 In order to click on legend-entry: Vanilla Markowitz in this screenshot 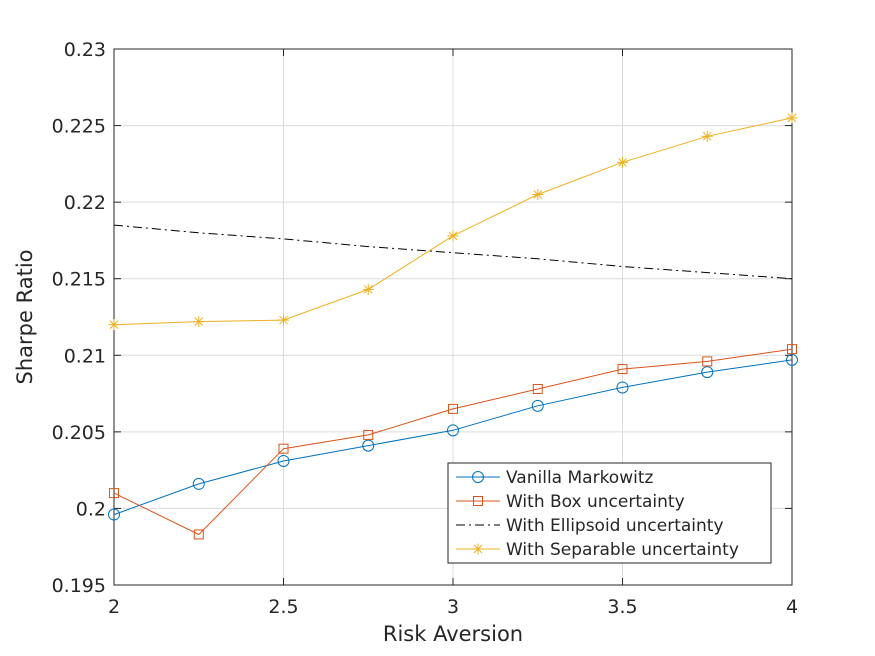, I will do `click(554, 478)`.